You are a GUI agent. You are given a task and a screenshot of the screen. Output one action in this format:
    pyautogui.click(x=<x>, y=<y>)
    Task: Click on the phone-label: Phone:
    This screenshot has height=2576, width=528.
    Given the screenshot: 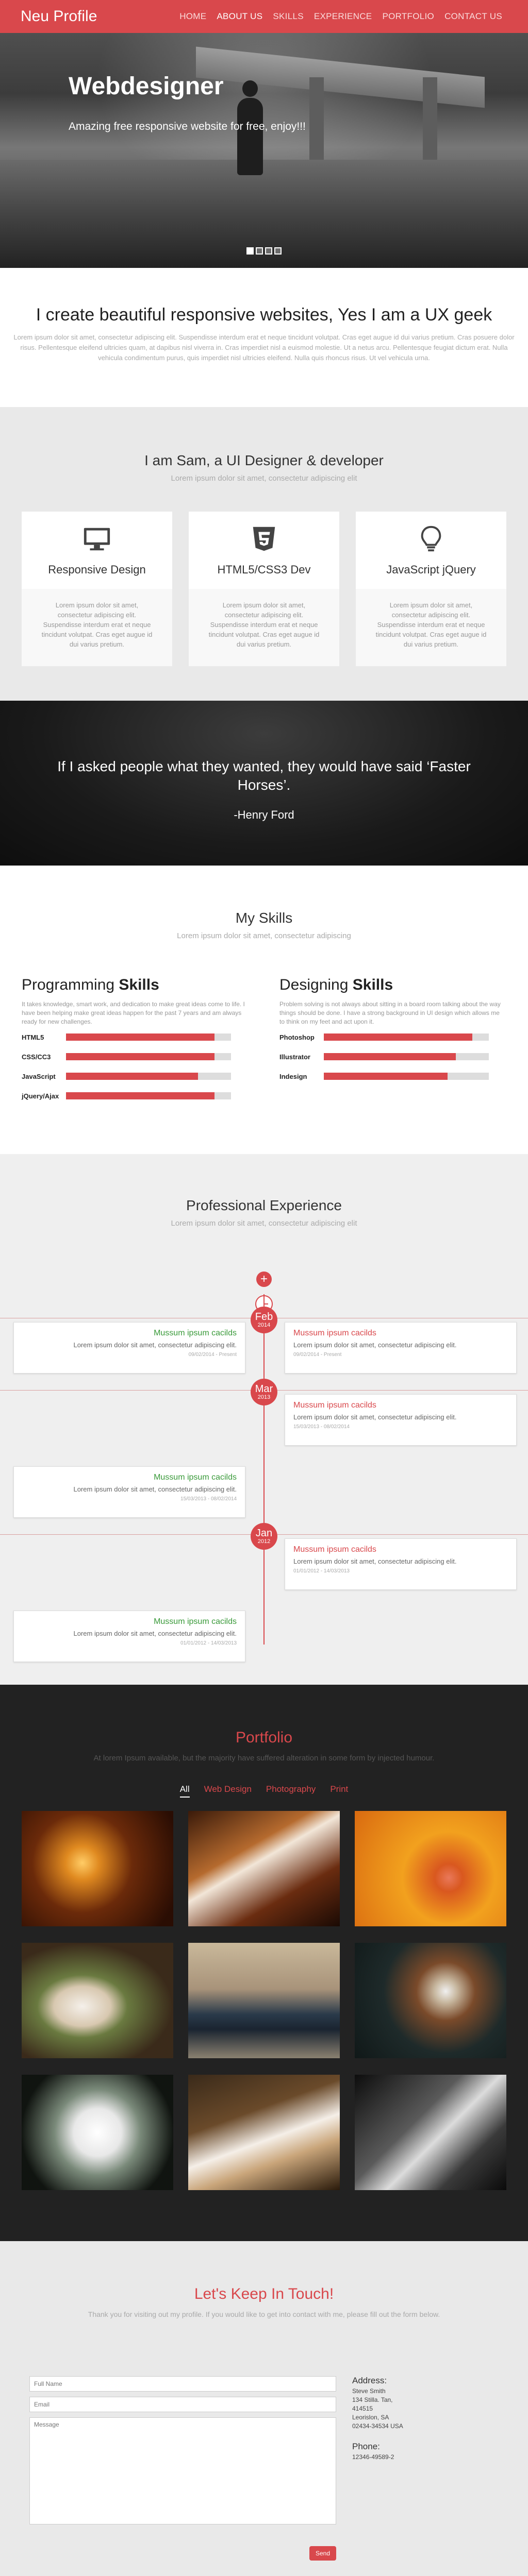 What is the action you would take?
    pyautogui.click(x=366, y=2446)
    